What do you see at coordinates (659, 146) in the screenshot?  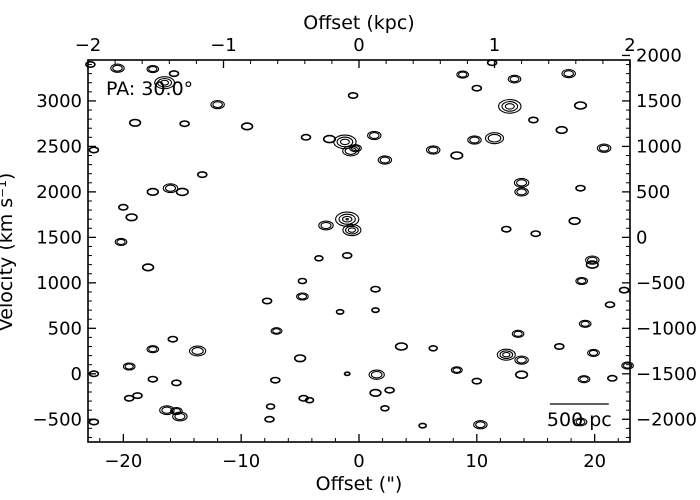 I see `y-tick-label-right: 1000` at bounding box center [659, 146].